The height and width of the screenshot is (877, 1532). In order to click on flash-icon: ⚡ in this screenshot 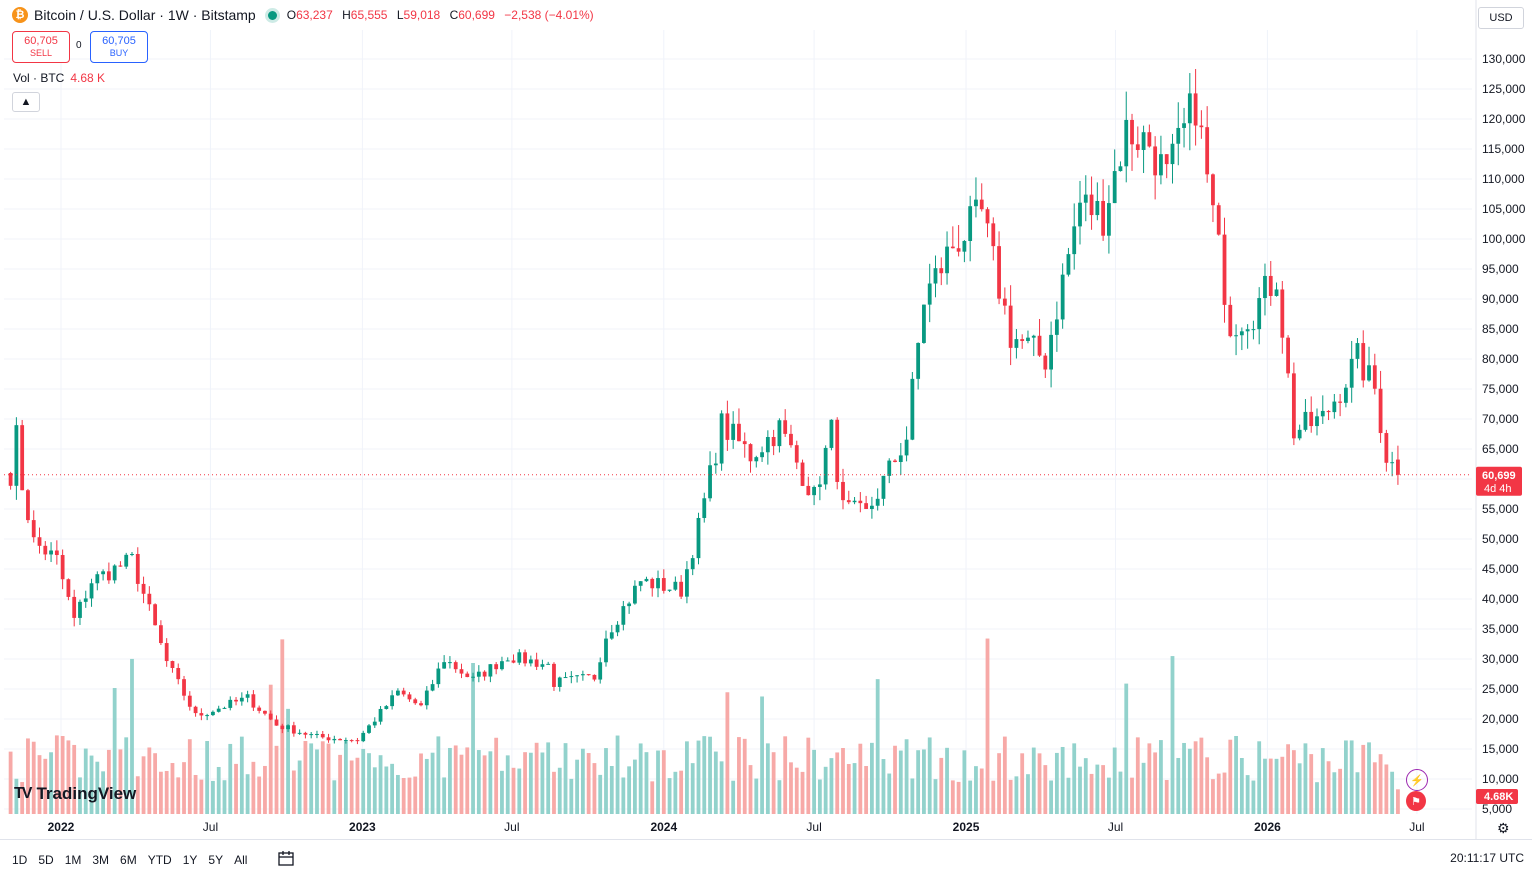, I will do `click(1417, 780)`.